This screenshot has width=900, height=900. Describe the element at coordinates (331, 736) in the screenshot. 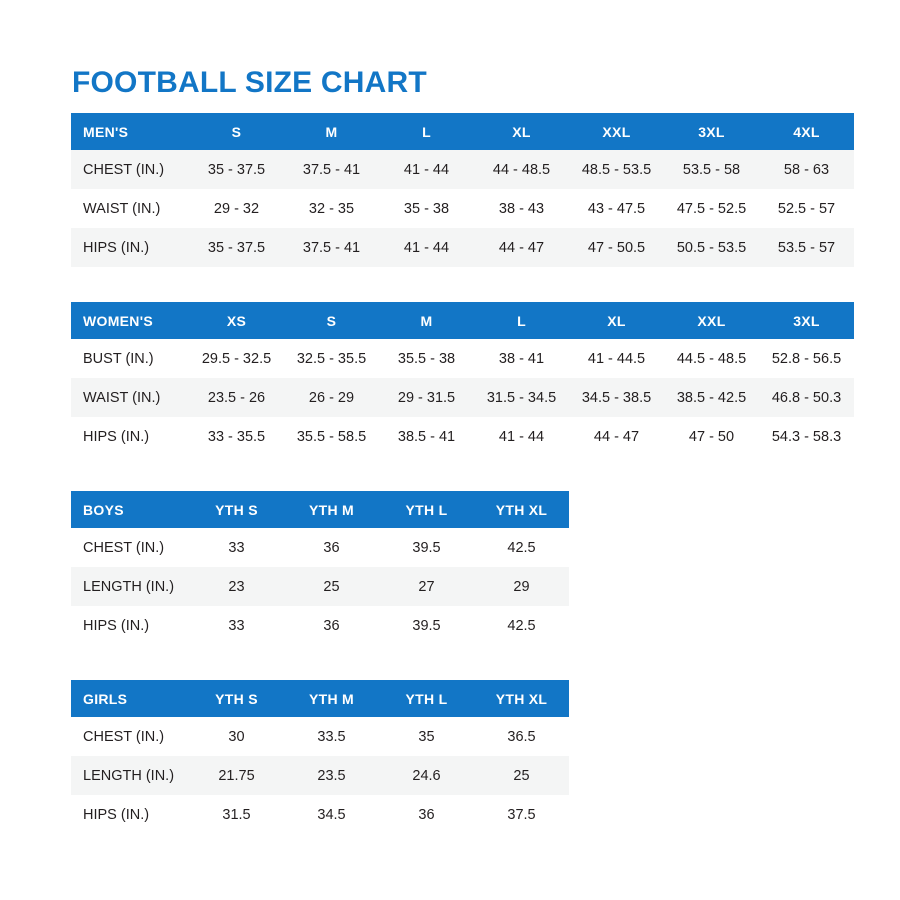

I see `measurement-value: 33.5` at that location.